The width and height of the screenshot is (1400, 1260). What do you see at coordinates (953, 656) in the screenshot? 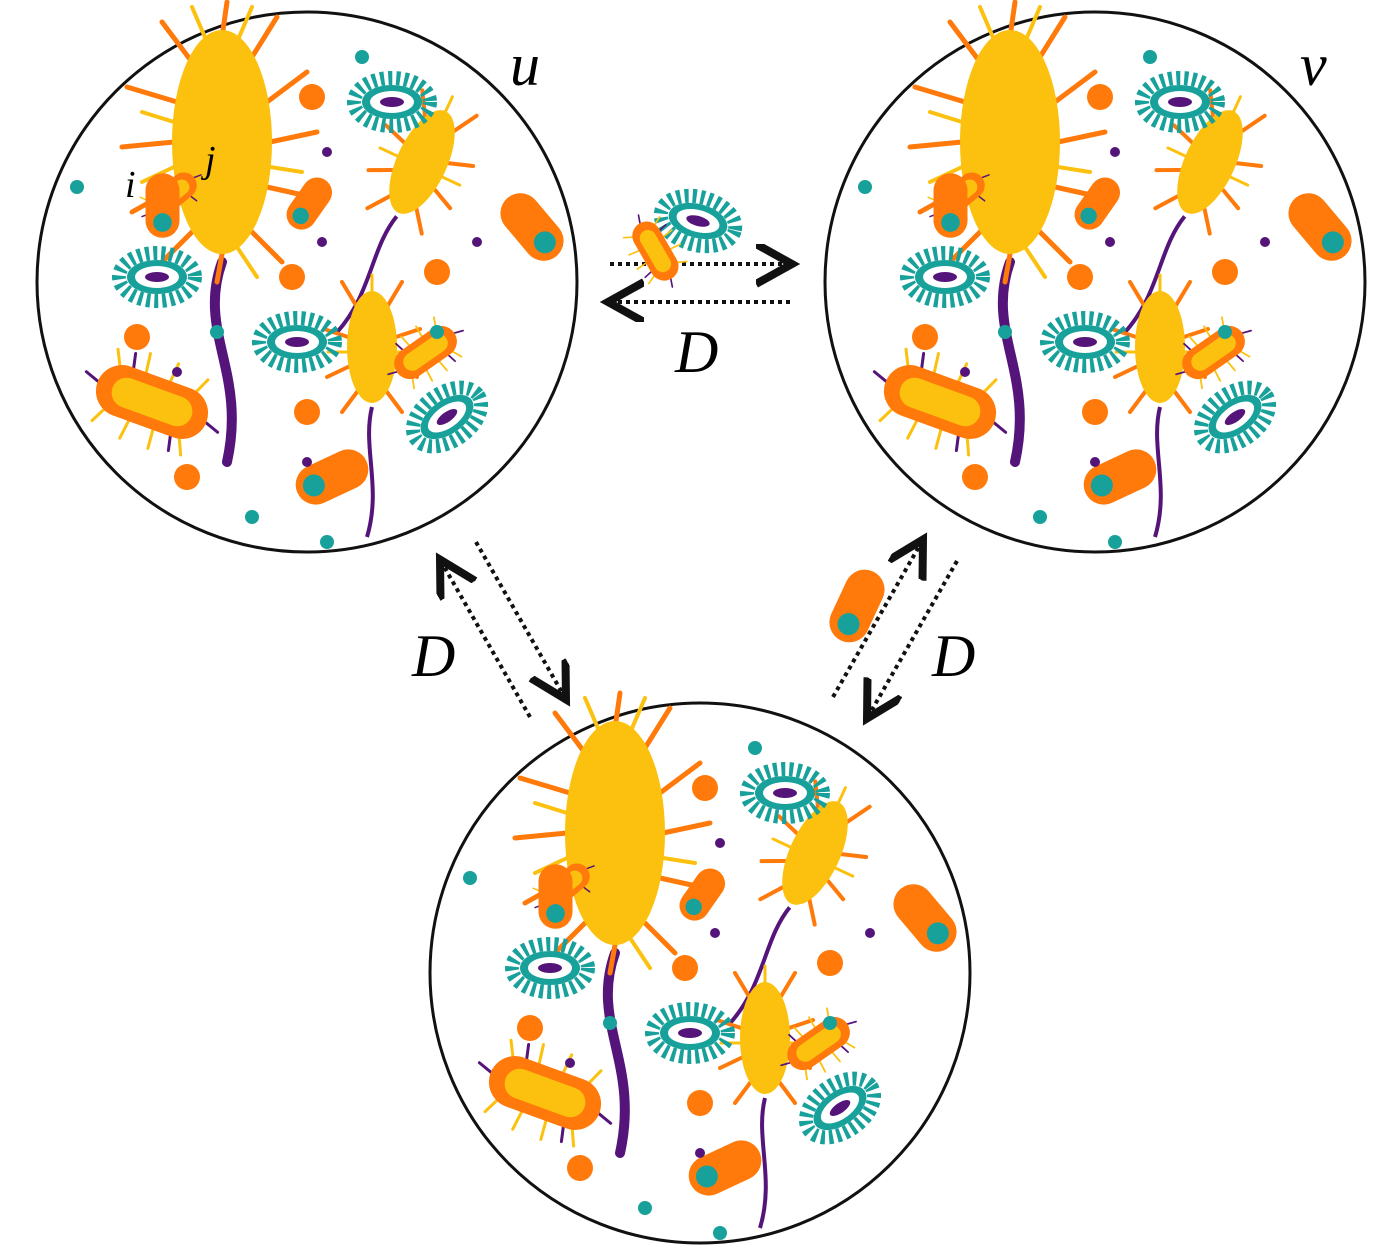
I see `dispersal-label-right: D` at bounding box center [953, 656].